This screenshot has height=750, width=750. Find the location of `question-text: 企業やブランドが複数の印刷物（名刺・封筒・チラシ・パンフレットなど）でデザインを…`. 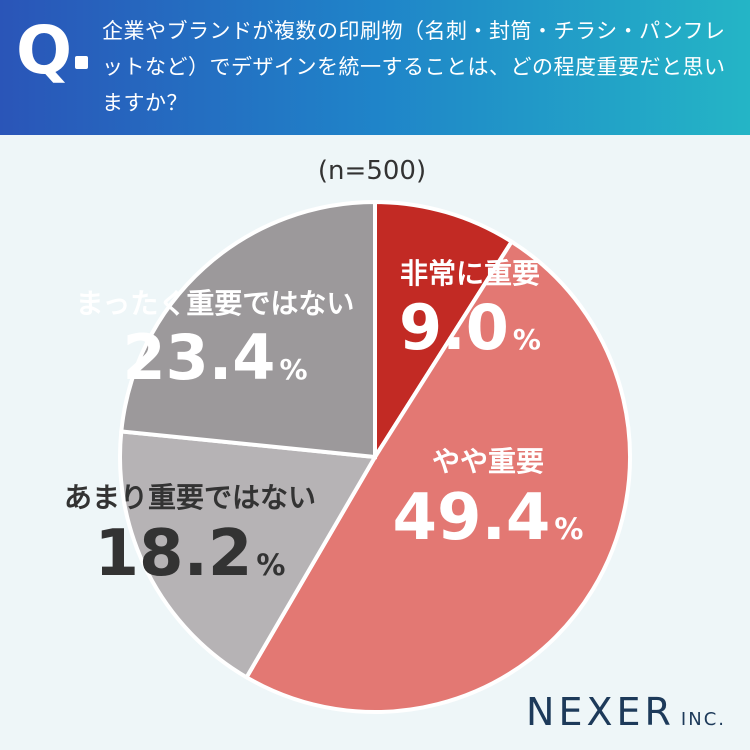

question-text: 企業やブランドが複数の印刷物（名刺・封筒・チラシ・パンフレットなど）でデザインを… is located at coordinates (414, 67).